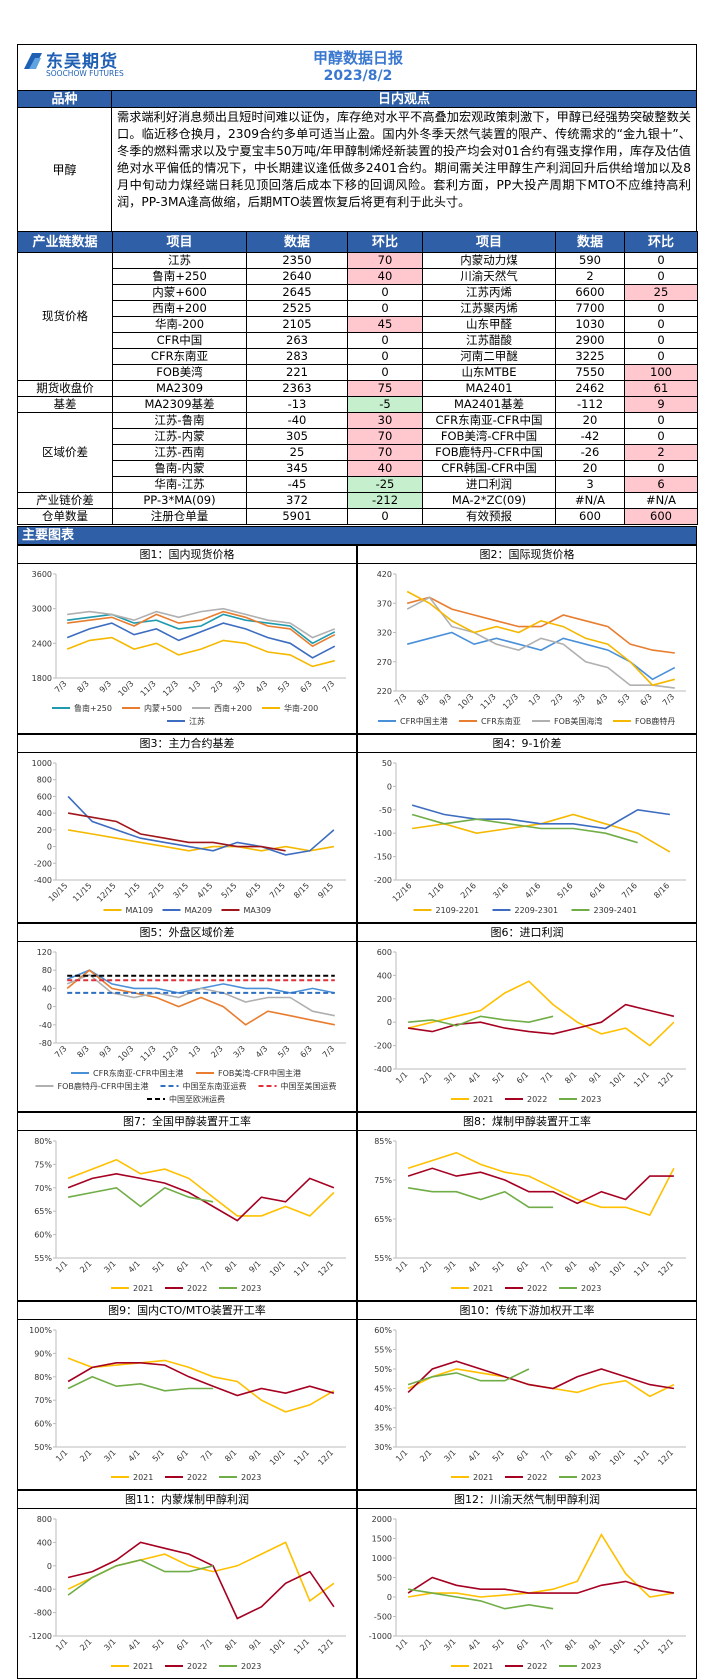 The image size is (712, 1680). Describe the element at coordinates (380, 1636) in the screenshot. I see `y-tick-label: -1000` at that location.